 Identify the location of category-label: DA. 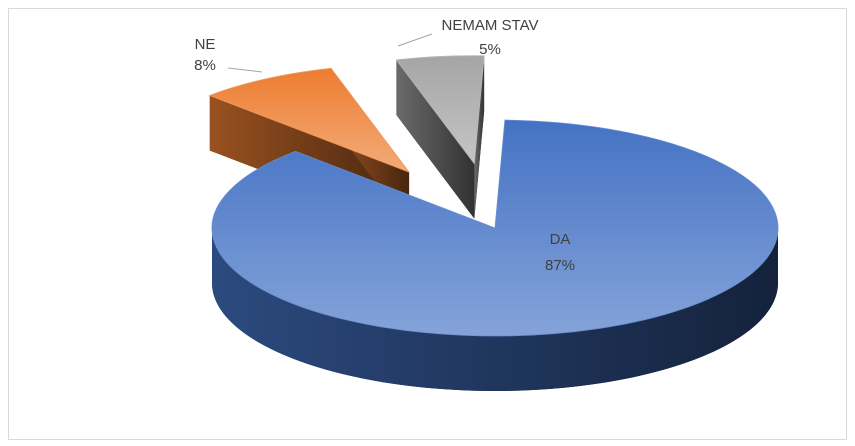
(560, 239).